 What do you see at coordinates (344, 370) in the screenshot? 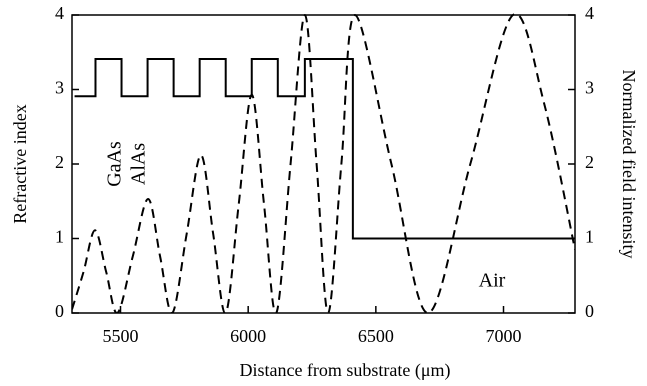
I see `x-axis-label: Distance from substrate (μm)` at bounding box center [344, 370].